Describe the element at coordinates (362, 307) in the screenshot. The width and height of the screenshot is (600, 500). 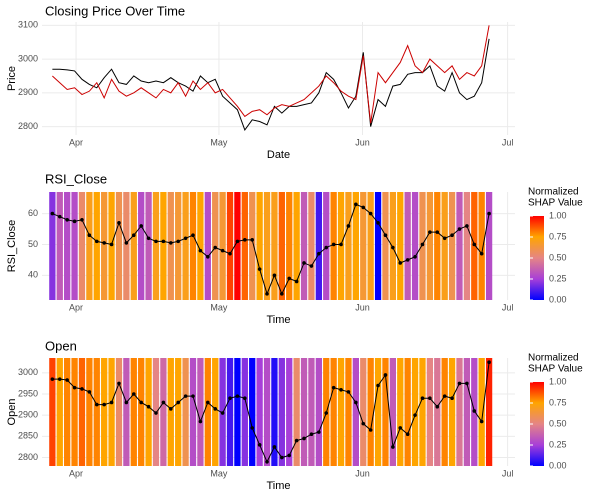
I see `x-tick-label: Jun` at that location.